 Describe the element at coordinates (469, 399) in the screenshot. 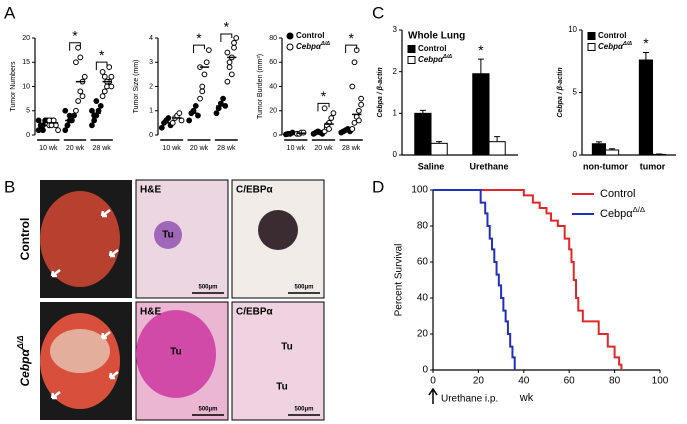

I see `annotation: Urethane i.p.` at that location.